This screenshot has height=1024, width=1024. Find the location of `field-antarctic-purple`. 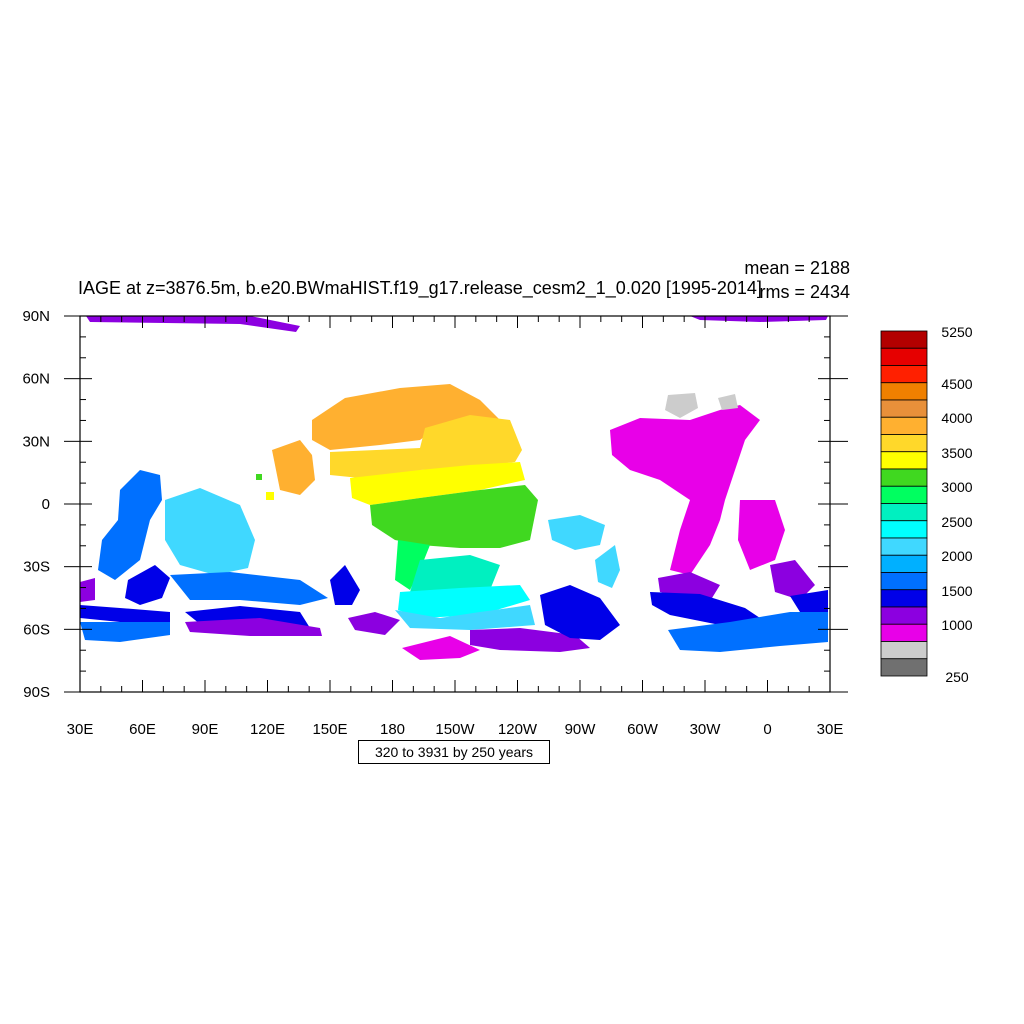

field-antarctic-purple is located at coordinates (530, 640).